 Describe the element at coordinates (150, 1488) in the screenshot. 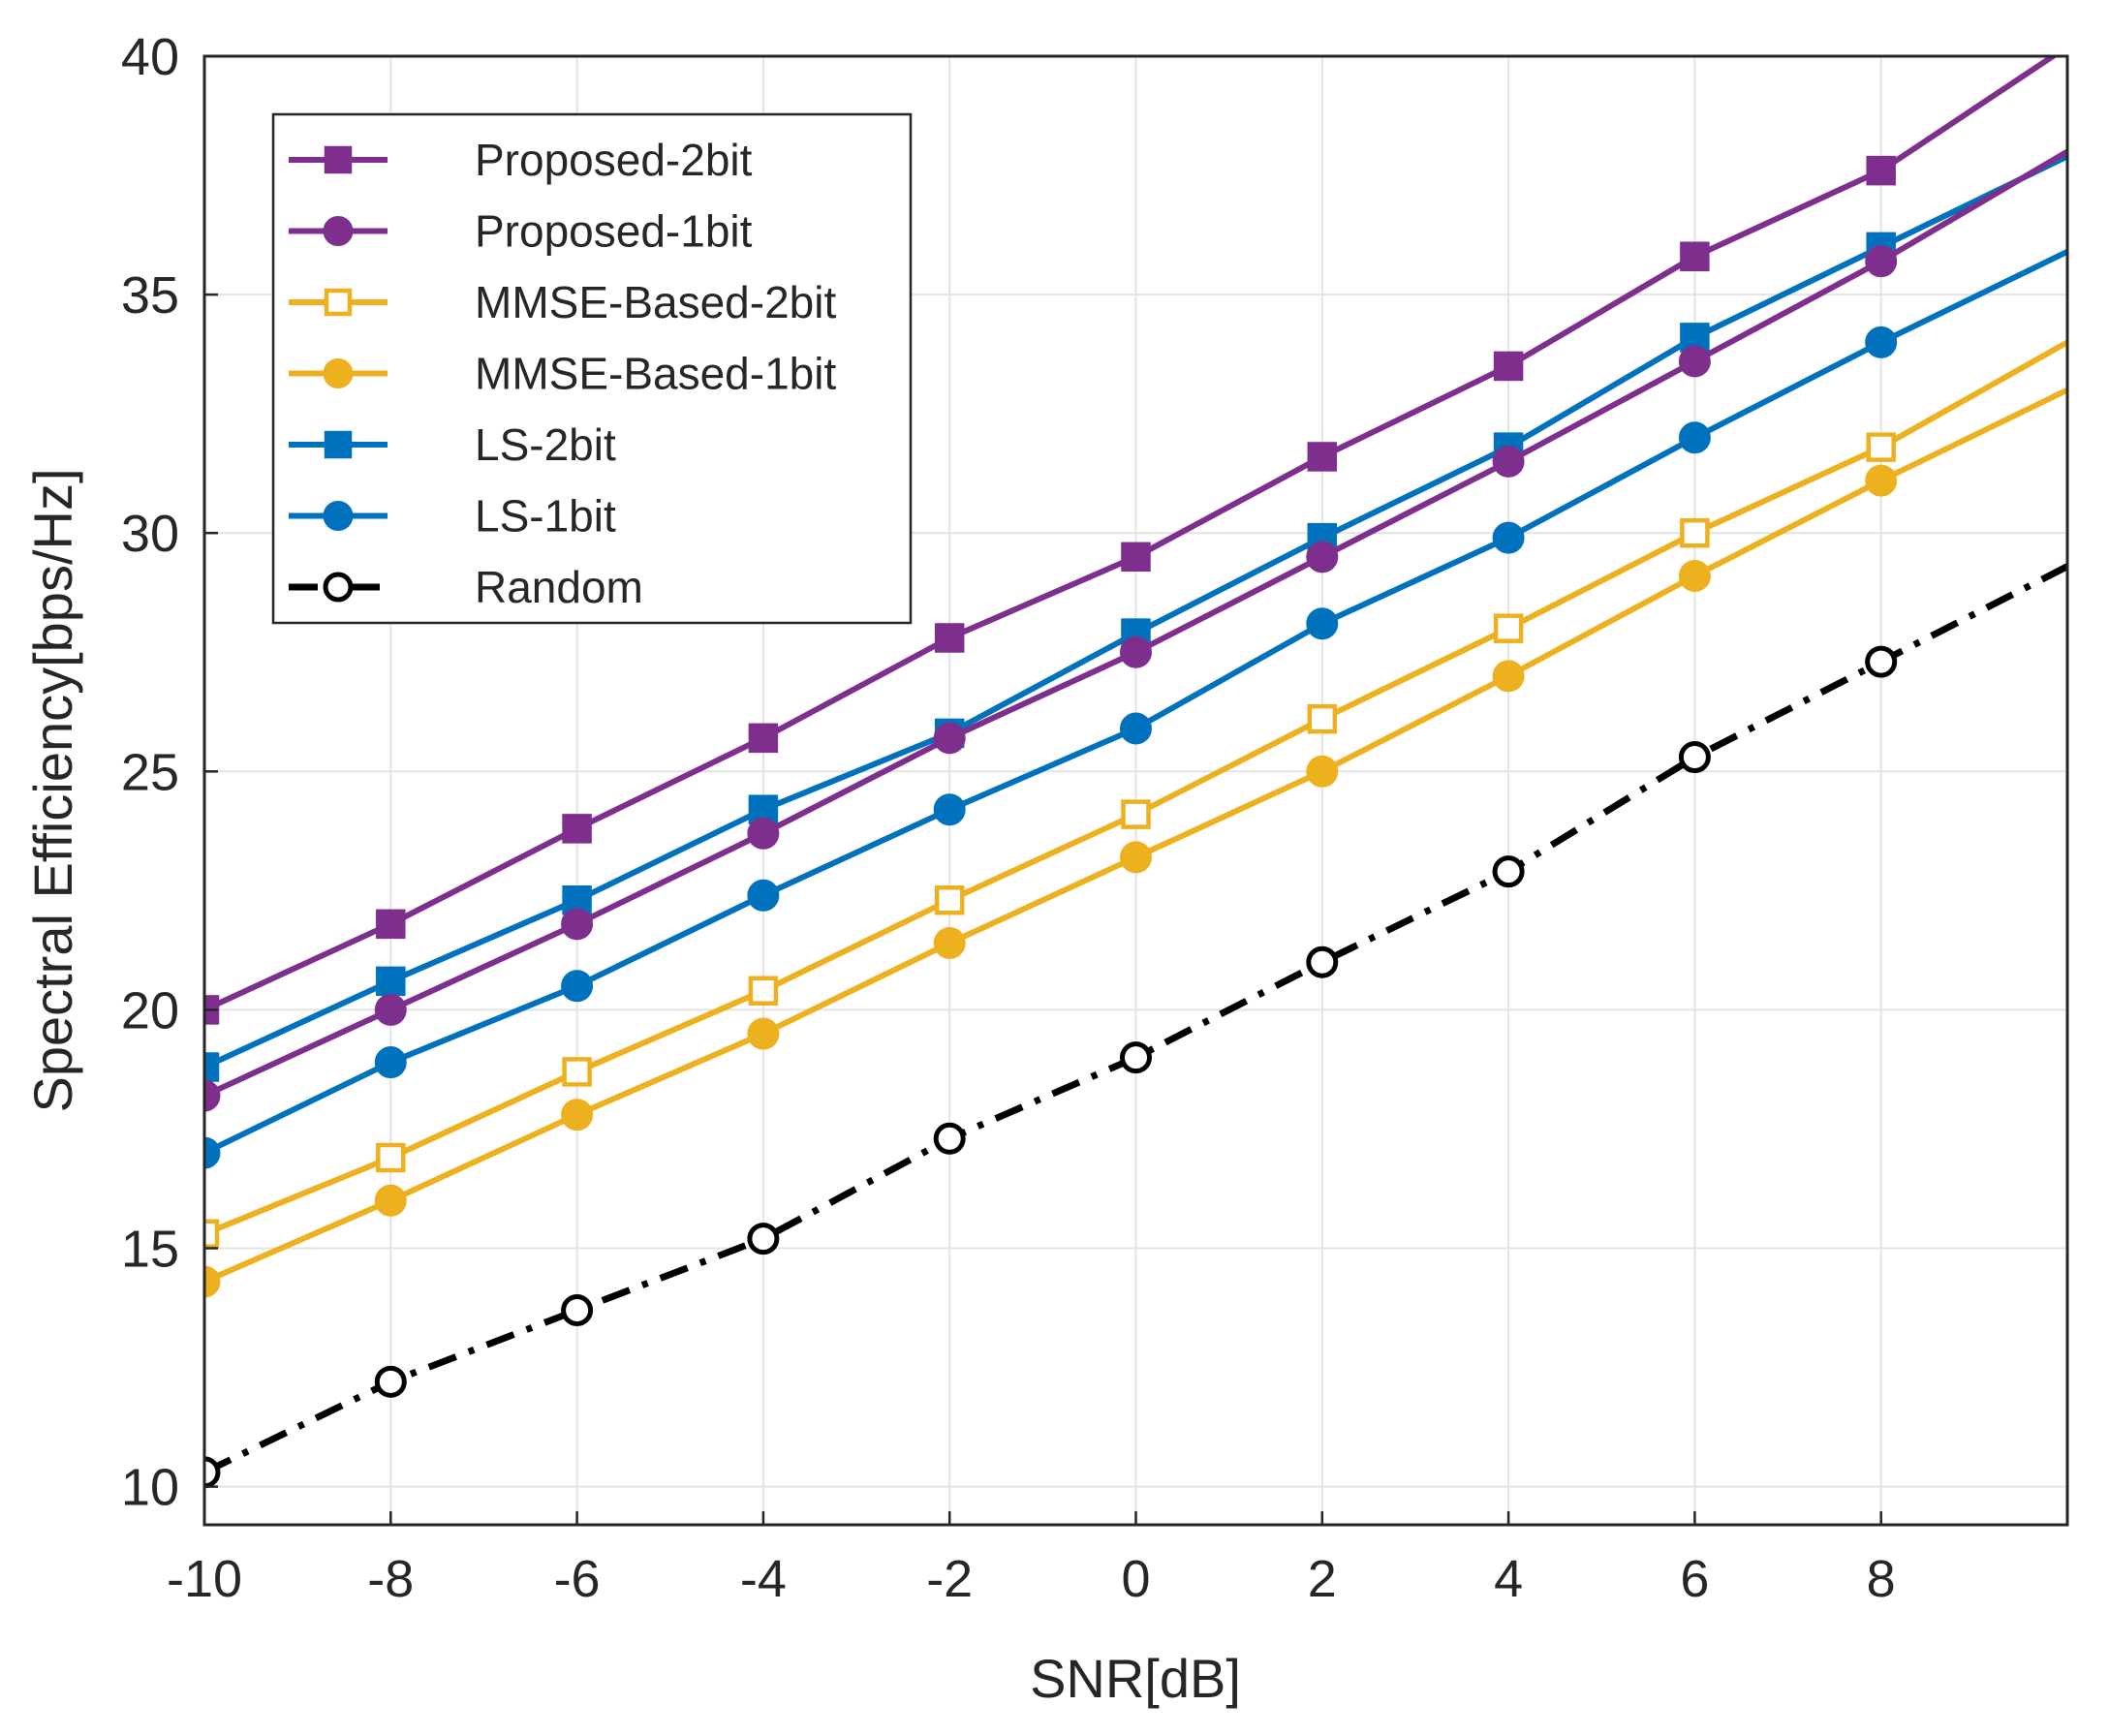

I see `y-tick-label: 10` at that location.